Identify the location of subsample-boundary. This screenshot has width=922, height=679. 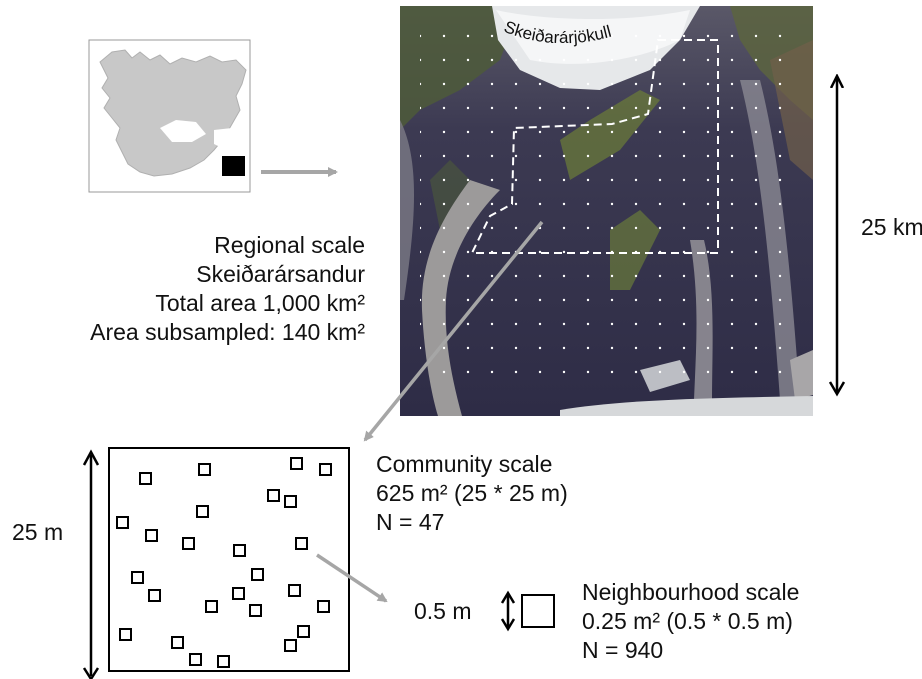
(594, 146).